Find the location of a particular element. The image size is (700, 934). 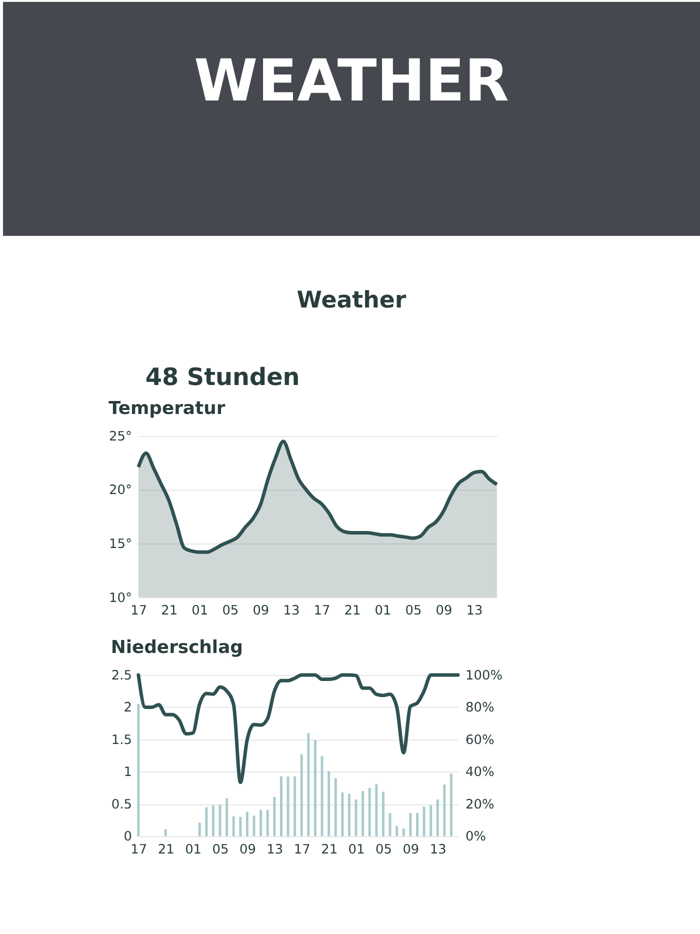

chart-title: Temperatur is located at coordinates (167, 409).